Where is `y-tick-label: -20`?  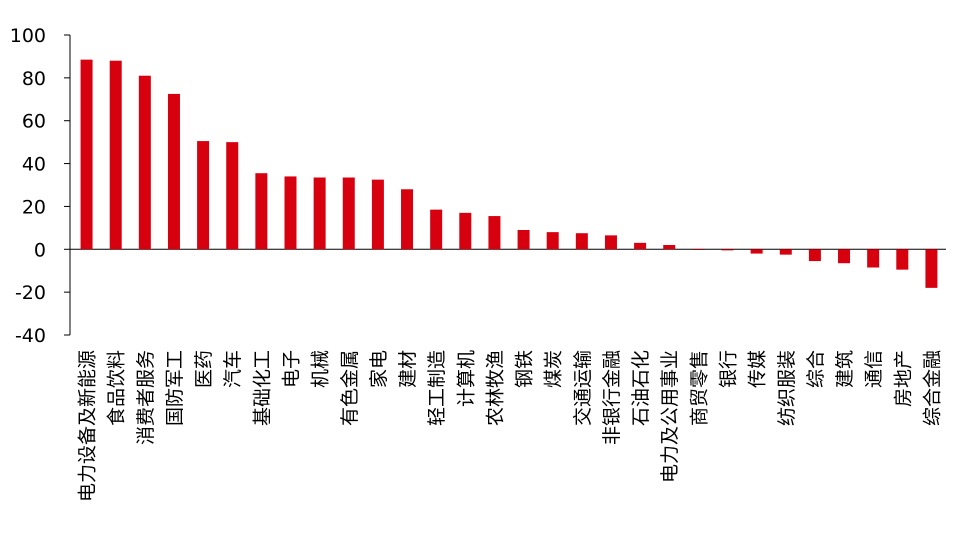
y-tick-label: -20 is located at coordinates (30, 293).